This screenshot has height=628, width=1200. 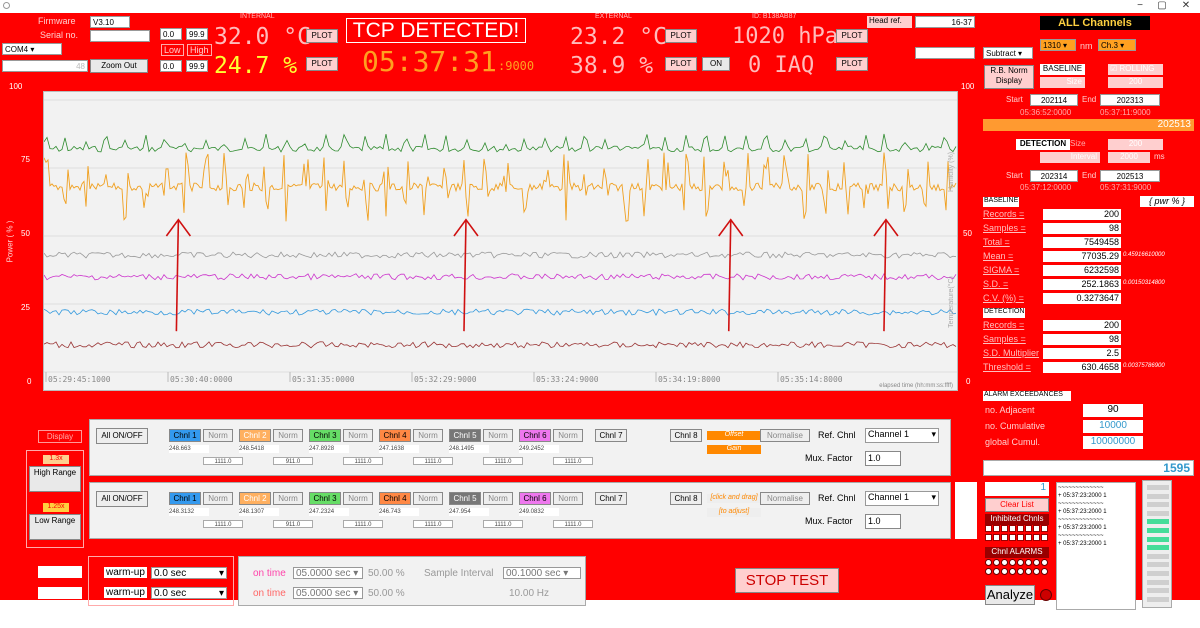 I want to click on offset-label: Offset, so click(x=734, y=435).